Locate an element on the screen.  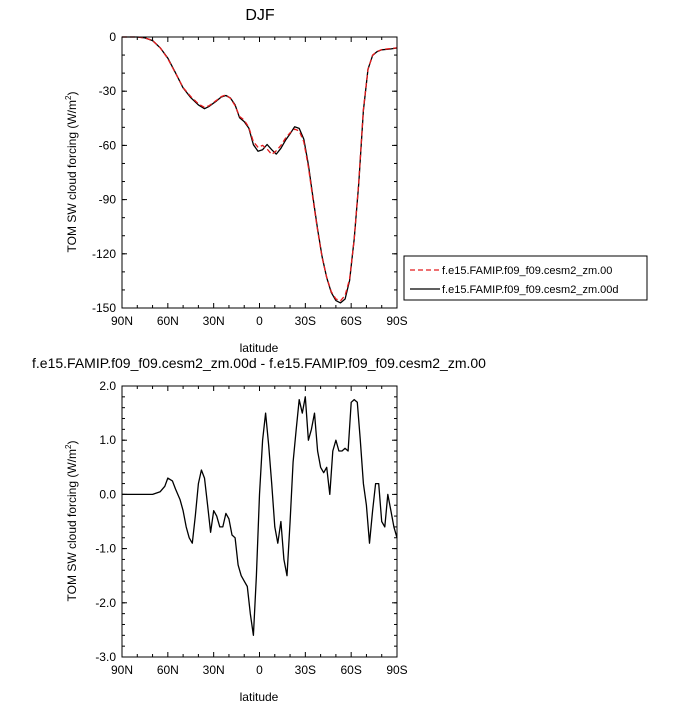
top-yaxis-label-close: ) is located at coordinates (72, 94).